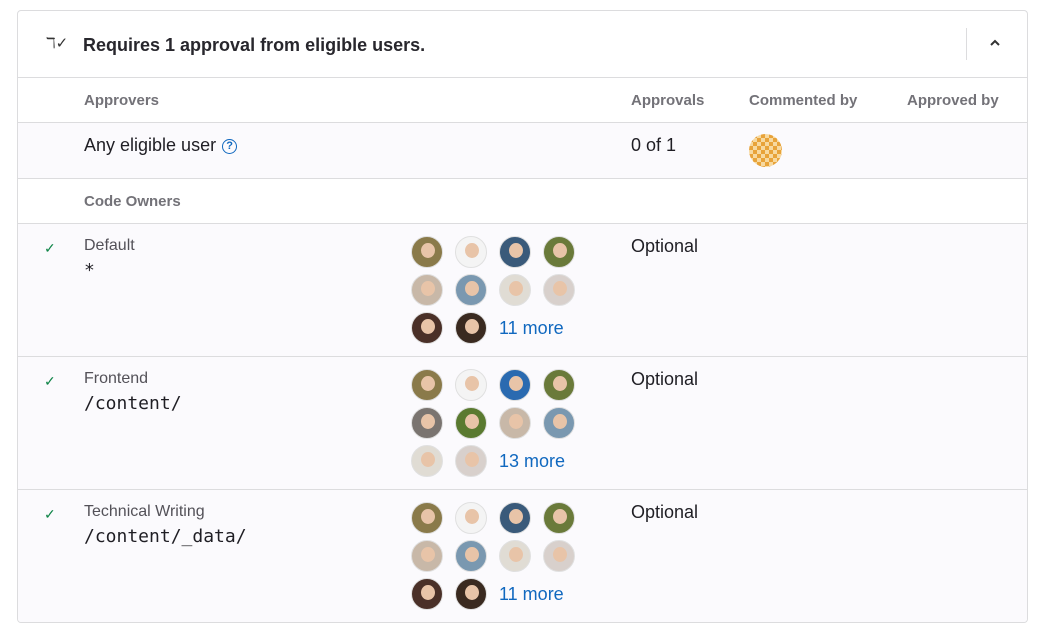 The image size is (1037, 634). What do you see at coordinates (57, 43) in the screenshot?
I see `approval-user-icon: ℸ✓` at bounding box center [57, 43].